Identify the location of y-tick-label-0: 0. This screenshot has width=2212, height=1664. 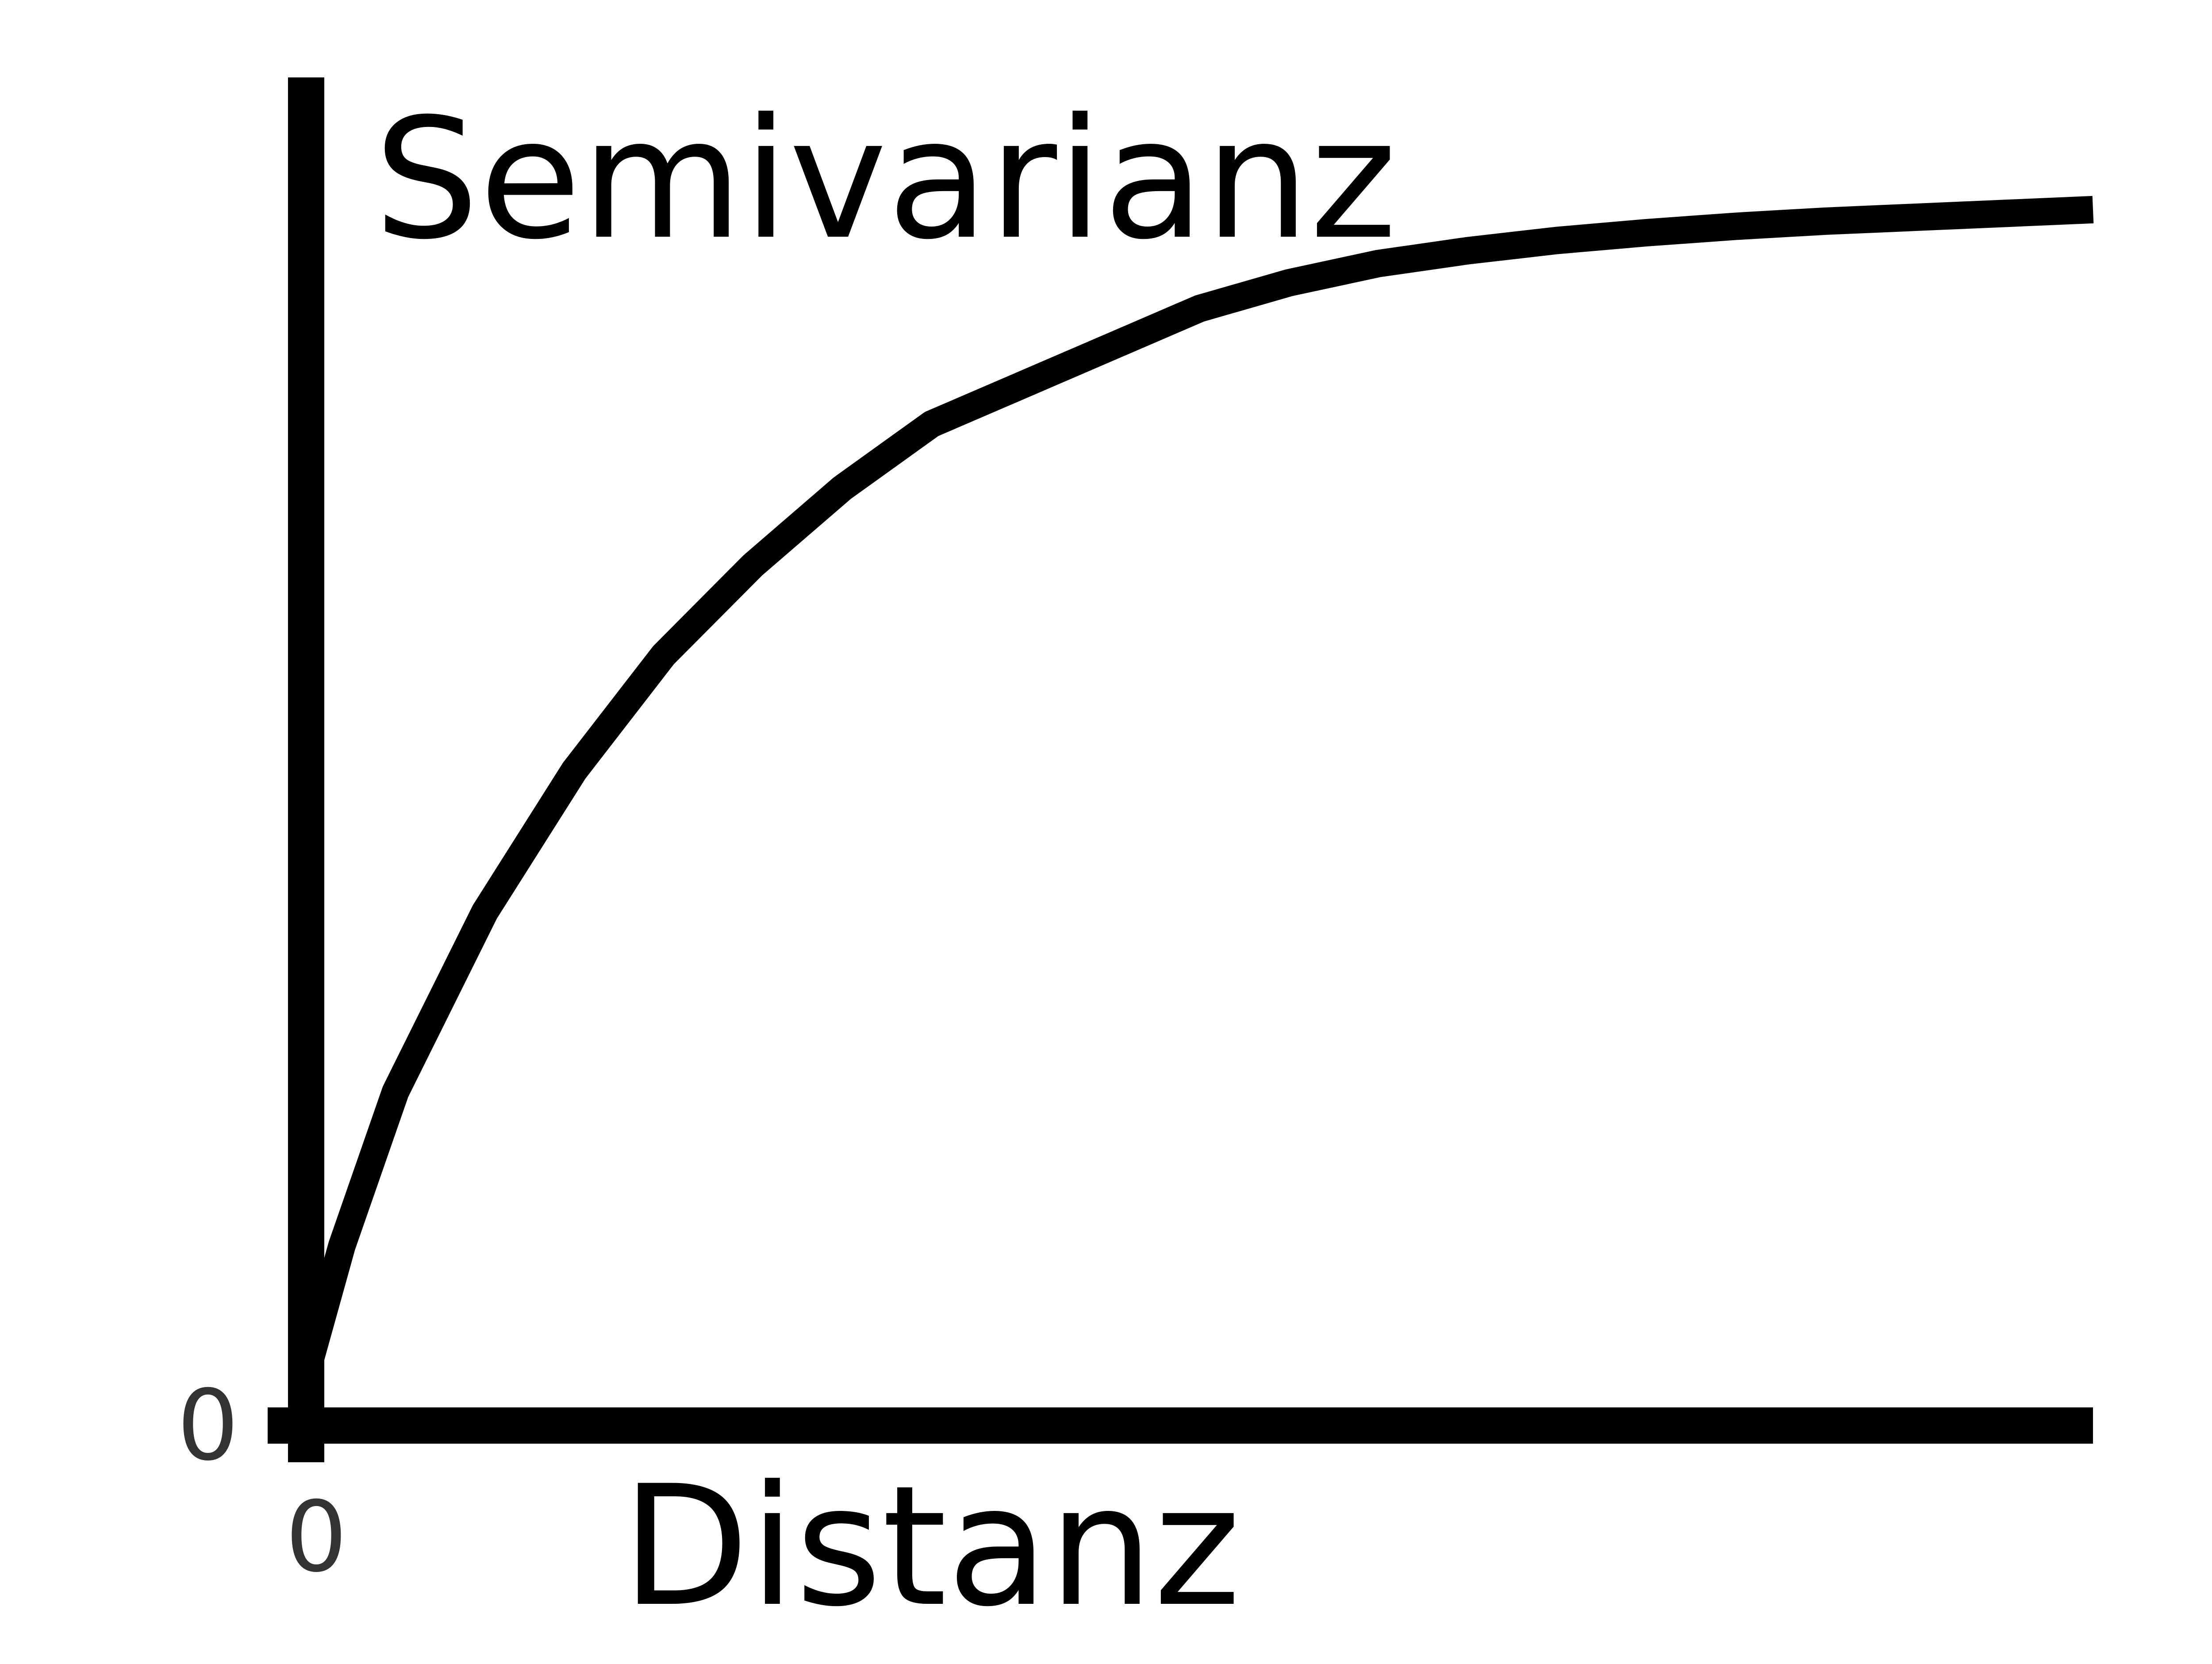
(208, 1425).